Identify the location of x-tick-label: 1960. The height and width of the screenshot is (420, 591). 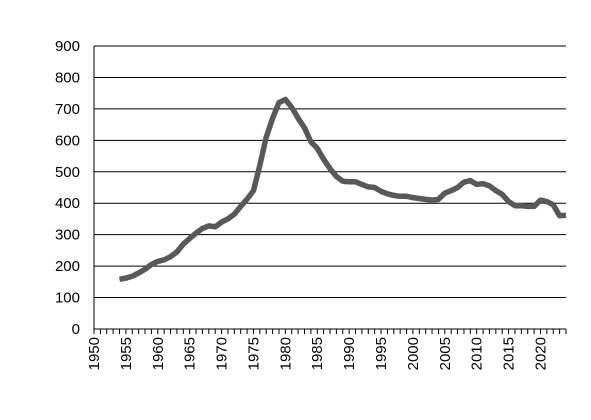
(158, 353).